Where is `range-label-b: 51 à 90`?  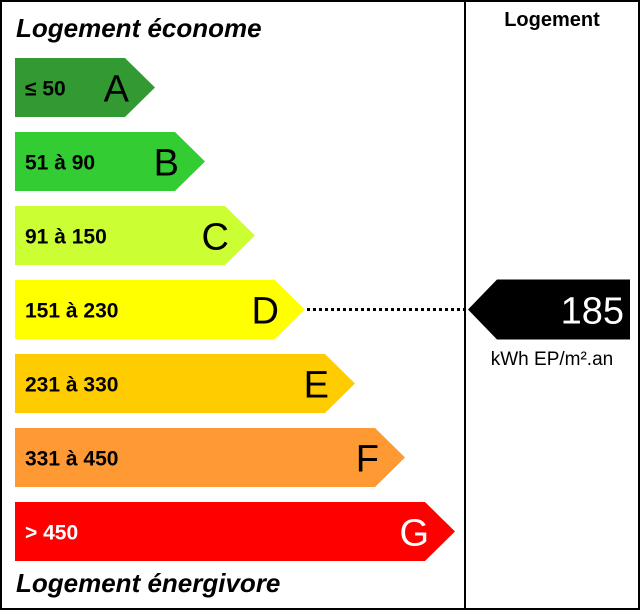 range-label-b: 51 à 90 is located at coordinates (60, 163).